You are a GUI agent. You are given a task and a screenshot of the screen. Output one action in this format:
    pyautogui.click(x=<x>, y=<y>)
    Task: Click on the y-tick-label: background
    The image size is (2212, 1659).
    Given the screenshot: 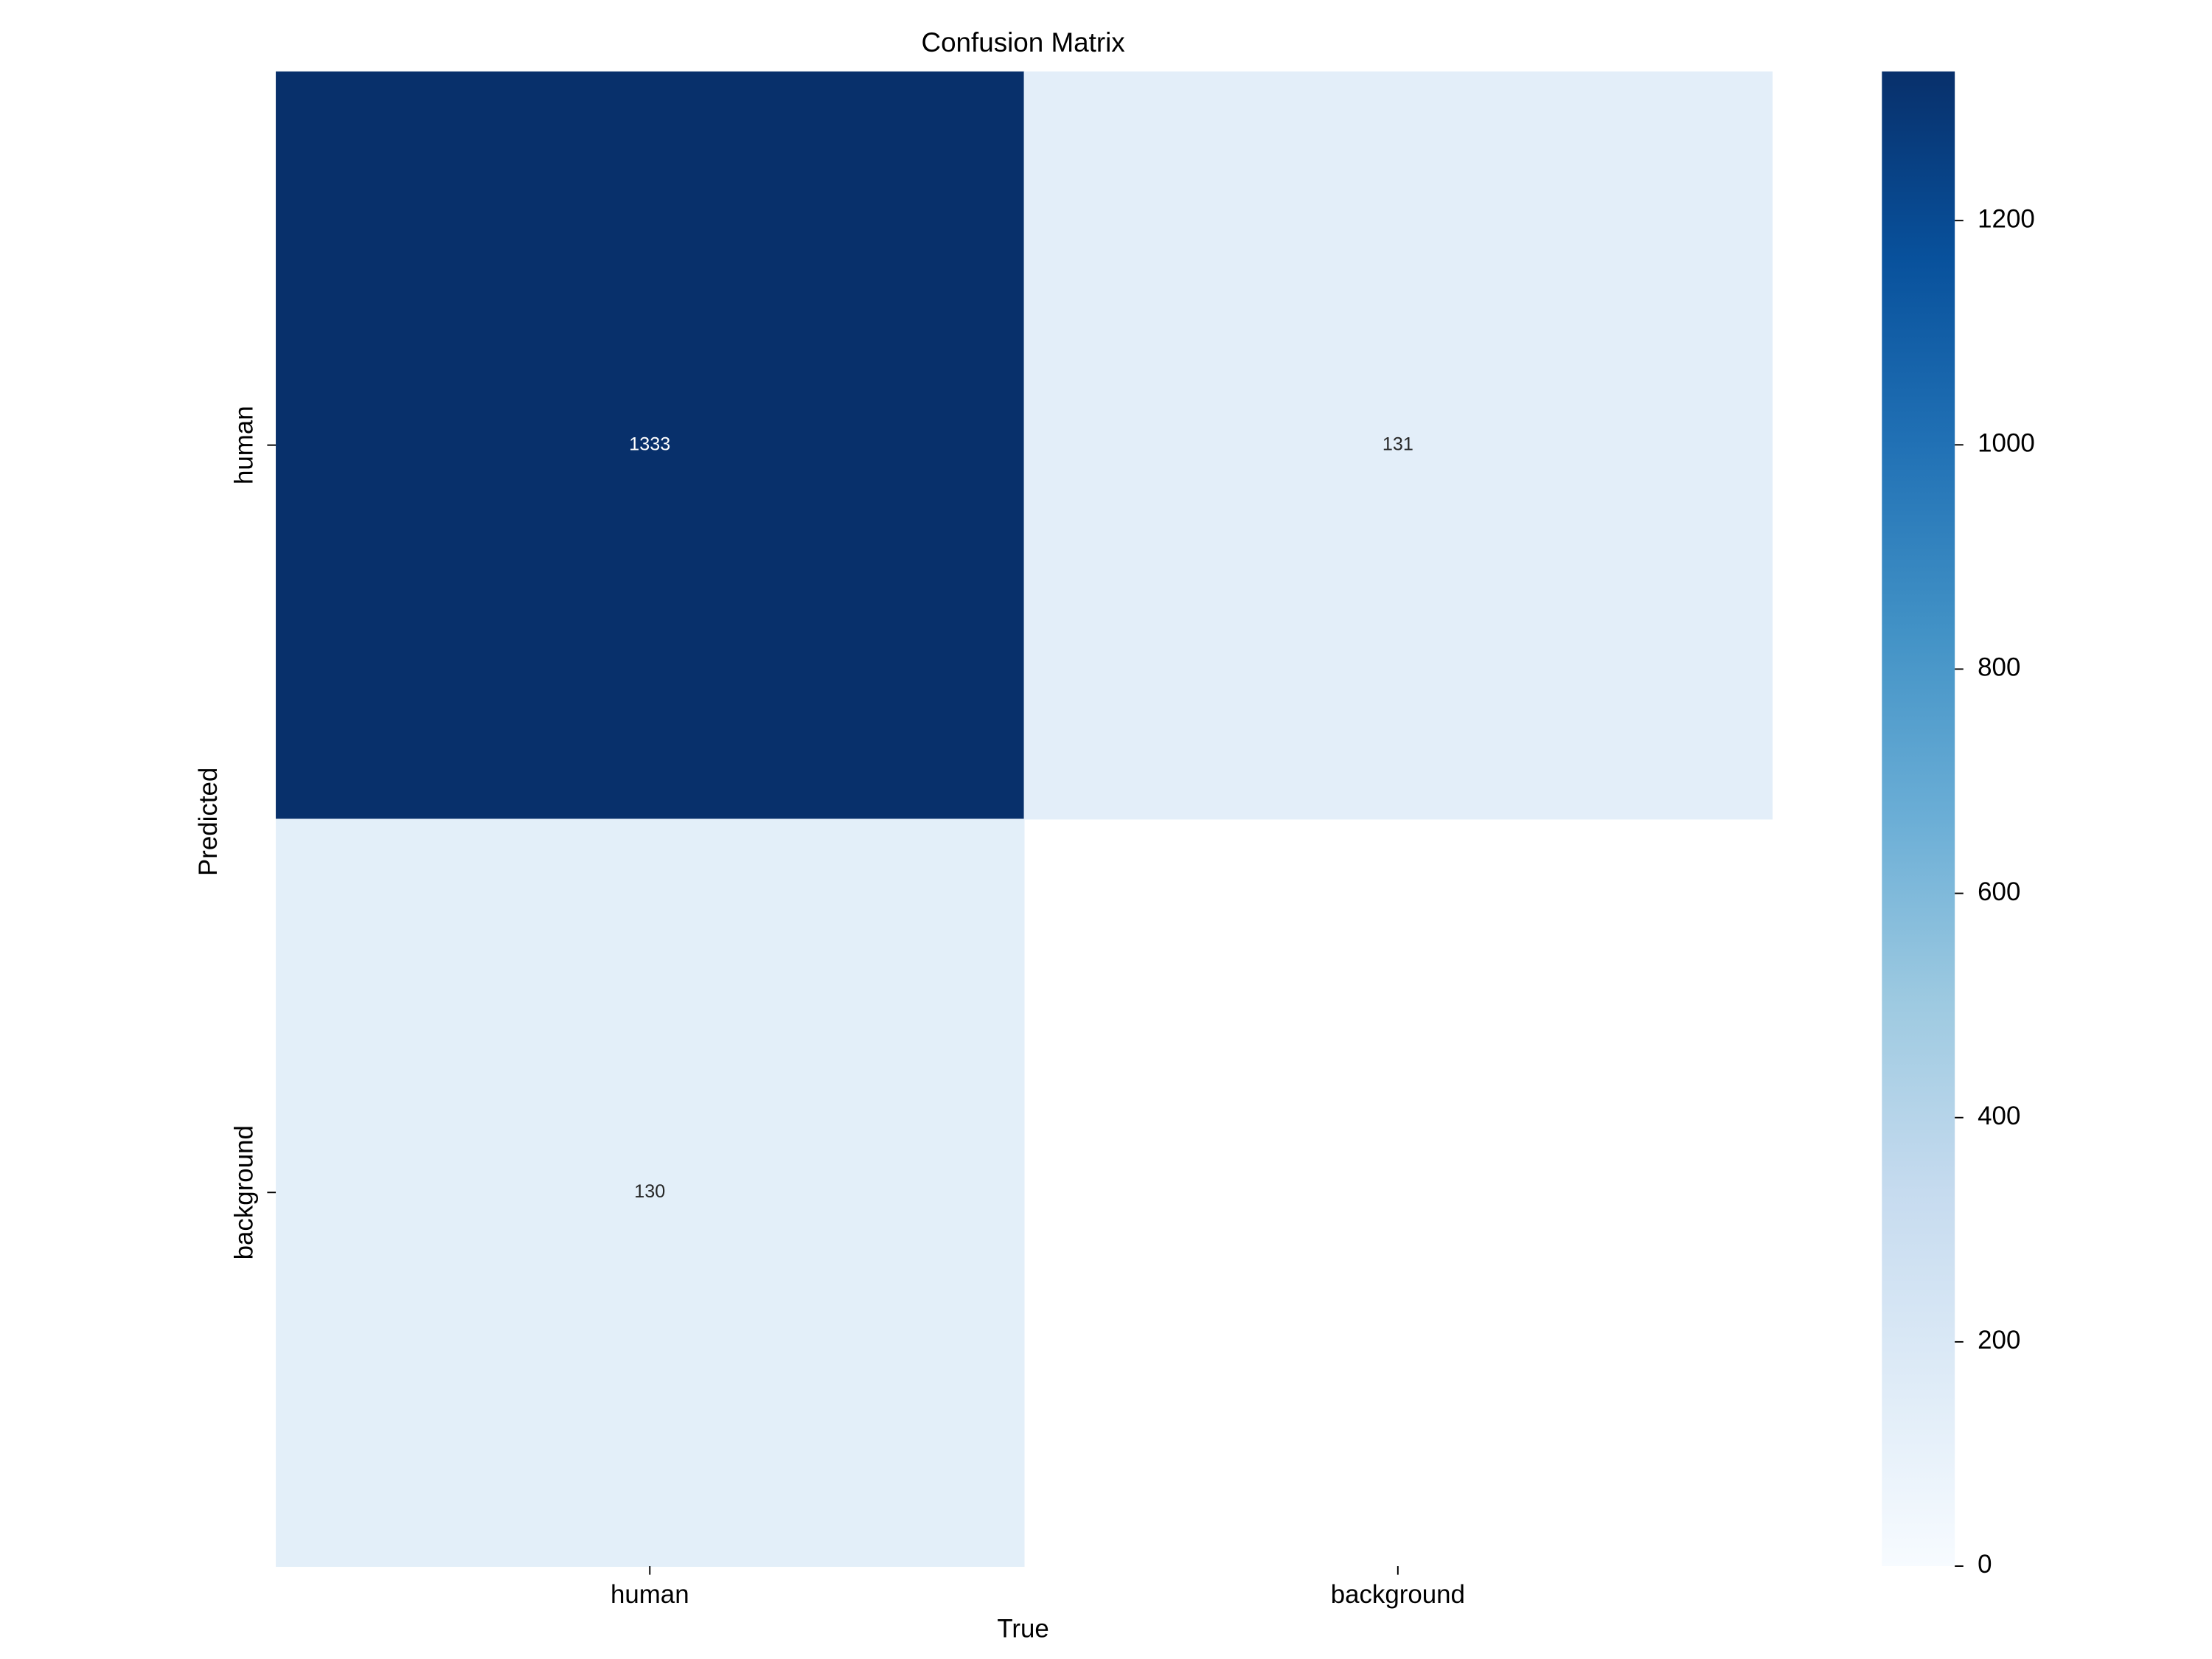 What is the action you would take?
    pyautogui.click(x=244, y=1192)
    